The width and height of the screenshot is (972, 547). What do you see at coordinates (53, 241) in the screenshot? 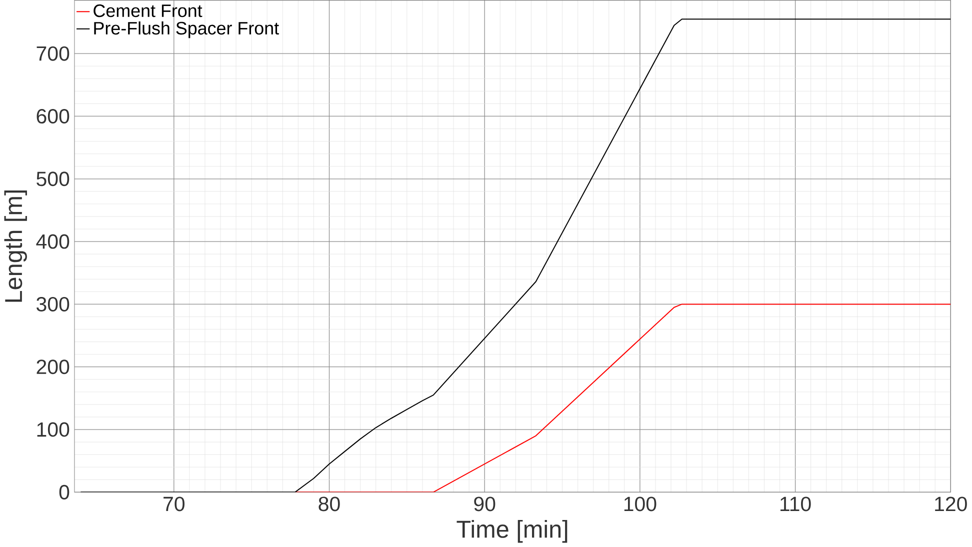
I see `y-tick-label: 400` at bounding box center [53, 241].